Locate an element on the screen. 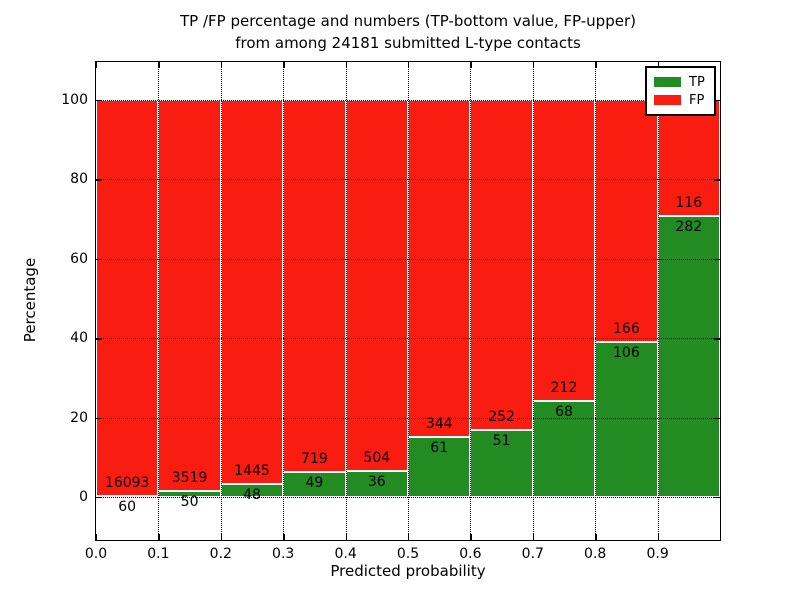 The height and width of the screenshot is (600, 800). tp-count-label: 49 is located at coordinates (314, 482).